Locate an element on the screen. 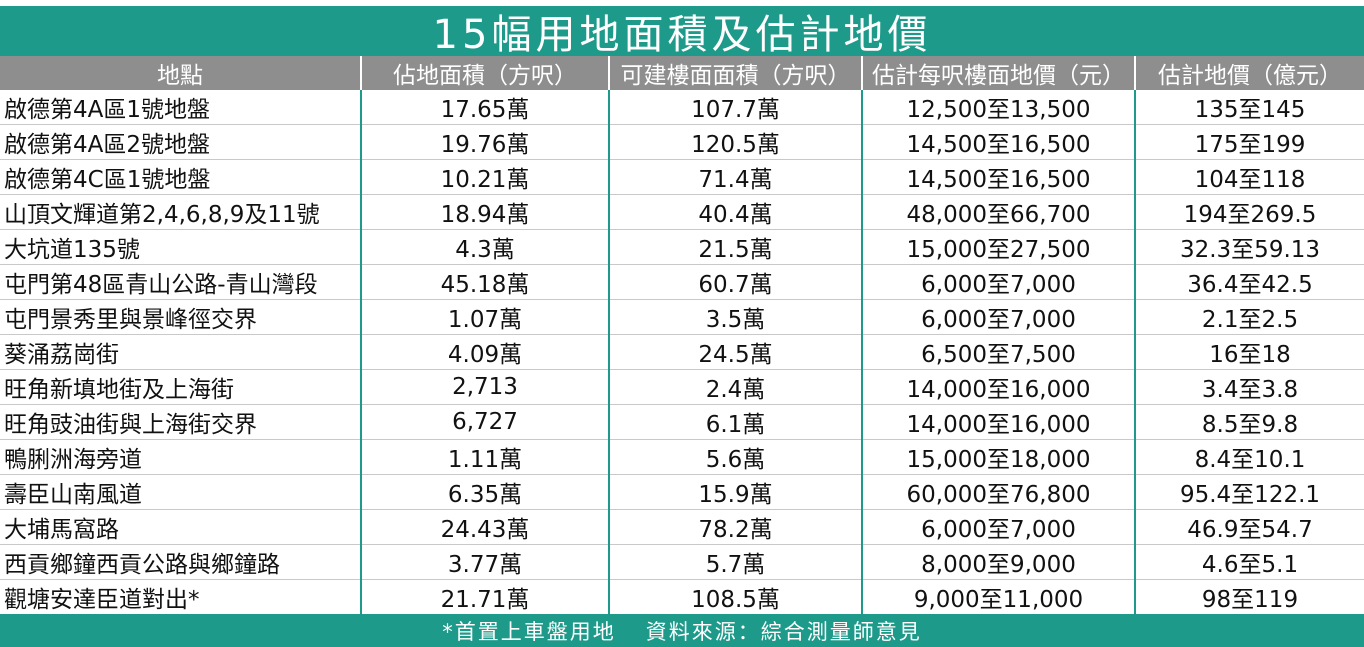 This screenshot has width=1364, height=647. cell-location: 觀塘安達臣道對出* is located at coordinates (102, 600).